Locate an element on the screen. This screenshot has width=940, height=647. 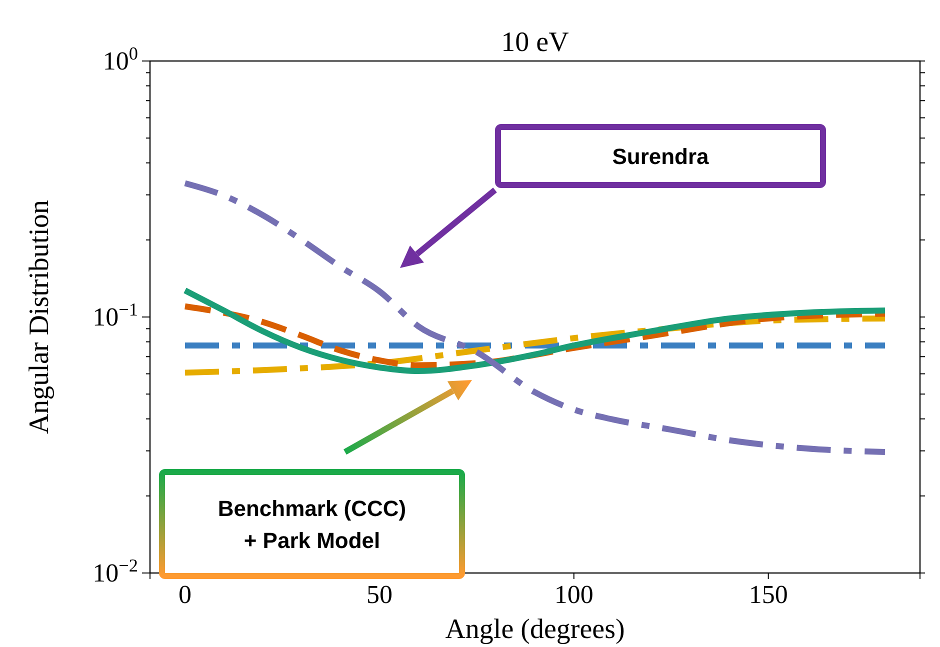
chart-title: 10 eV is located at coordinates (535, 42).